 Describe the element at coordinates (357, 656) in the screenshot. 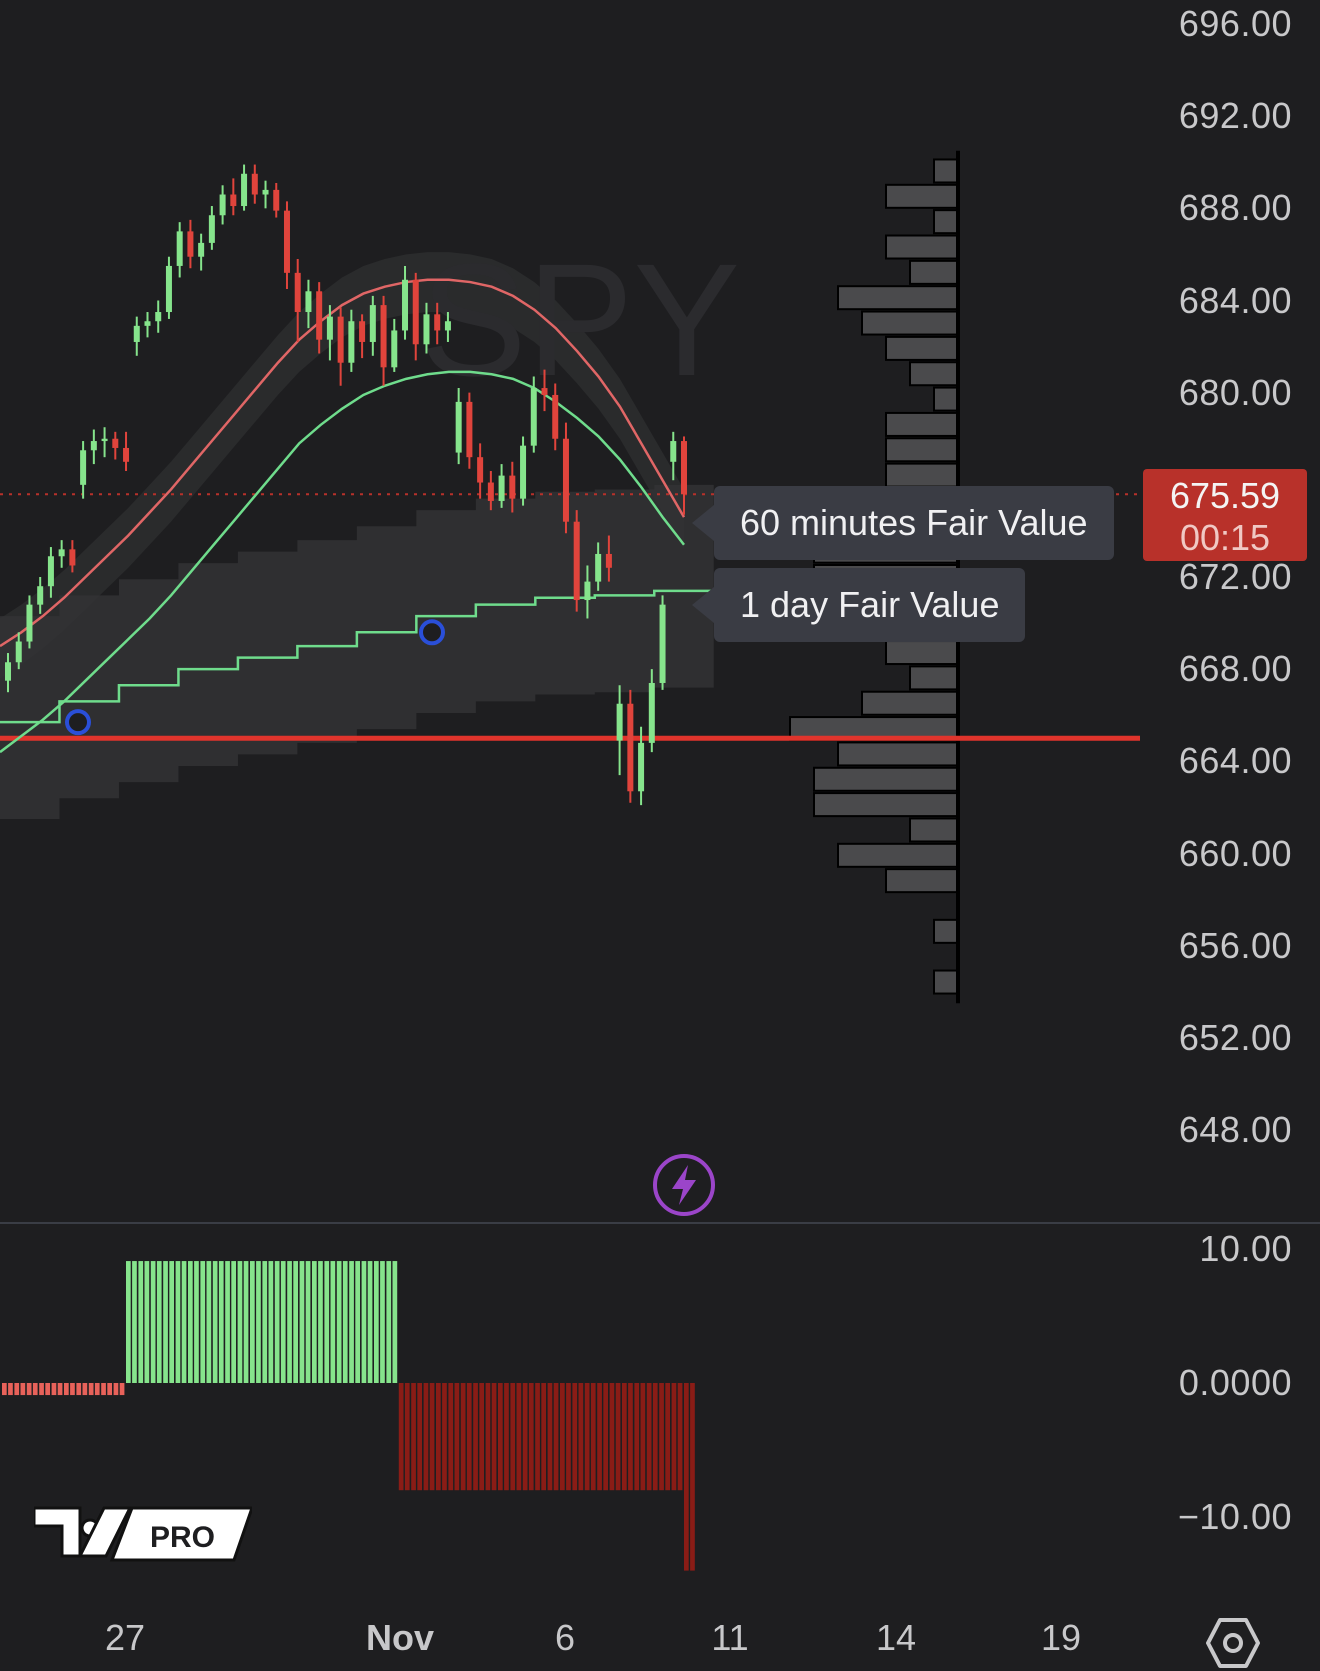

I see `fair-value-1d-step` at that location.